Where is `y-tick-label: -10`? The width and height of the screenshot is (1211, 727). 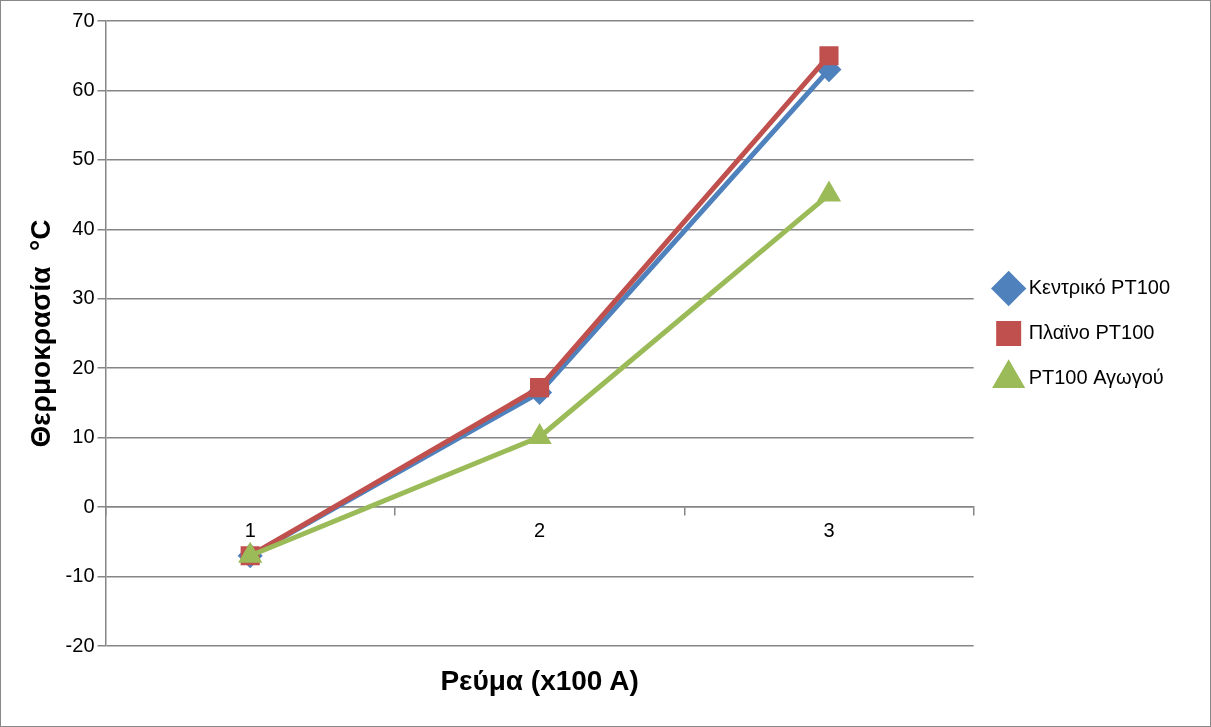
y-tick-label: -10 is located at coordinates (80, 575).